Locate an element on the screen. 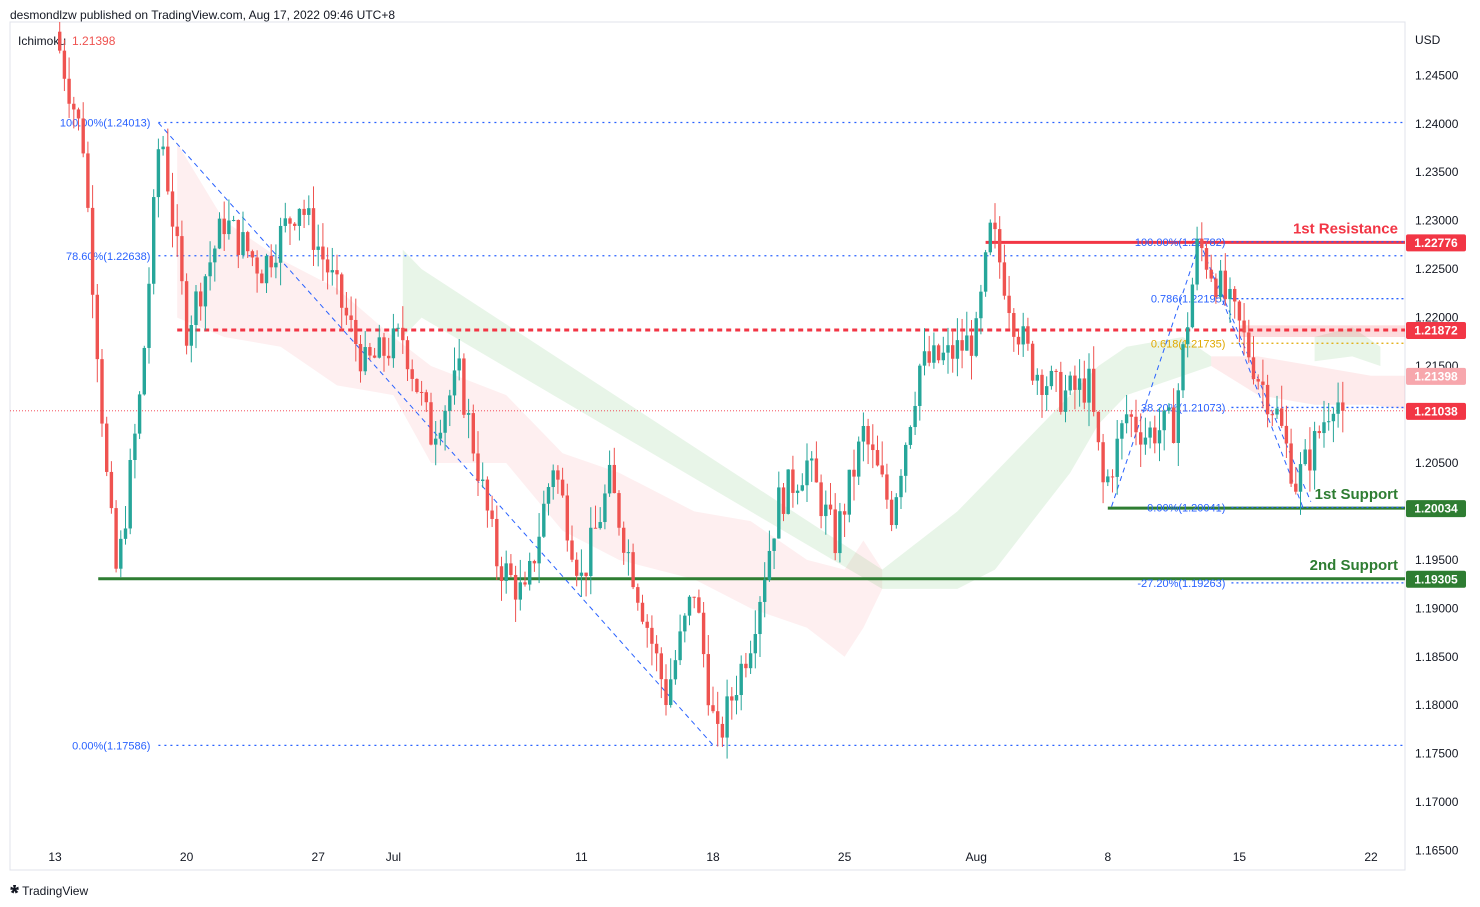 This screenshot has height=907, width=1480. x-tick-label: 22 is located at coordinates (1371, 857).